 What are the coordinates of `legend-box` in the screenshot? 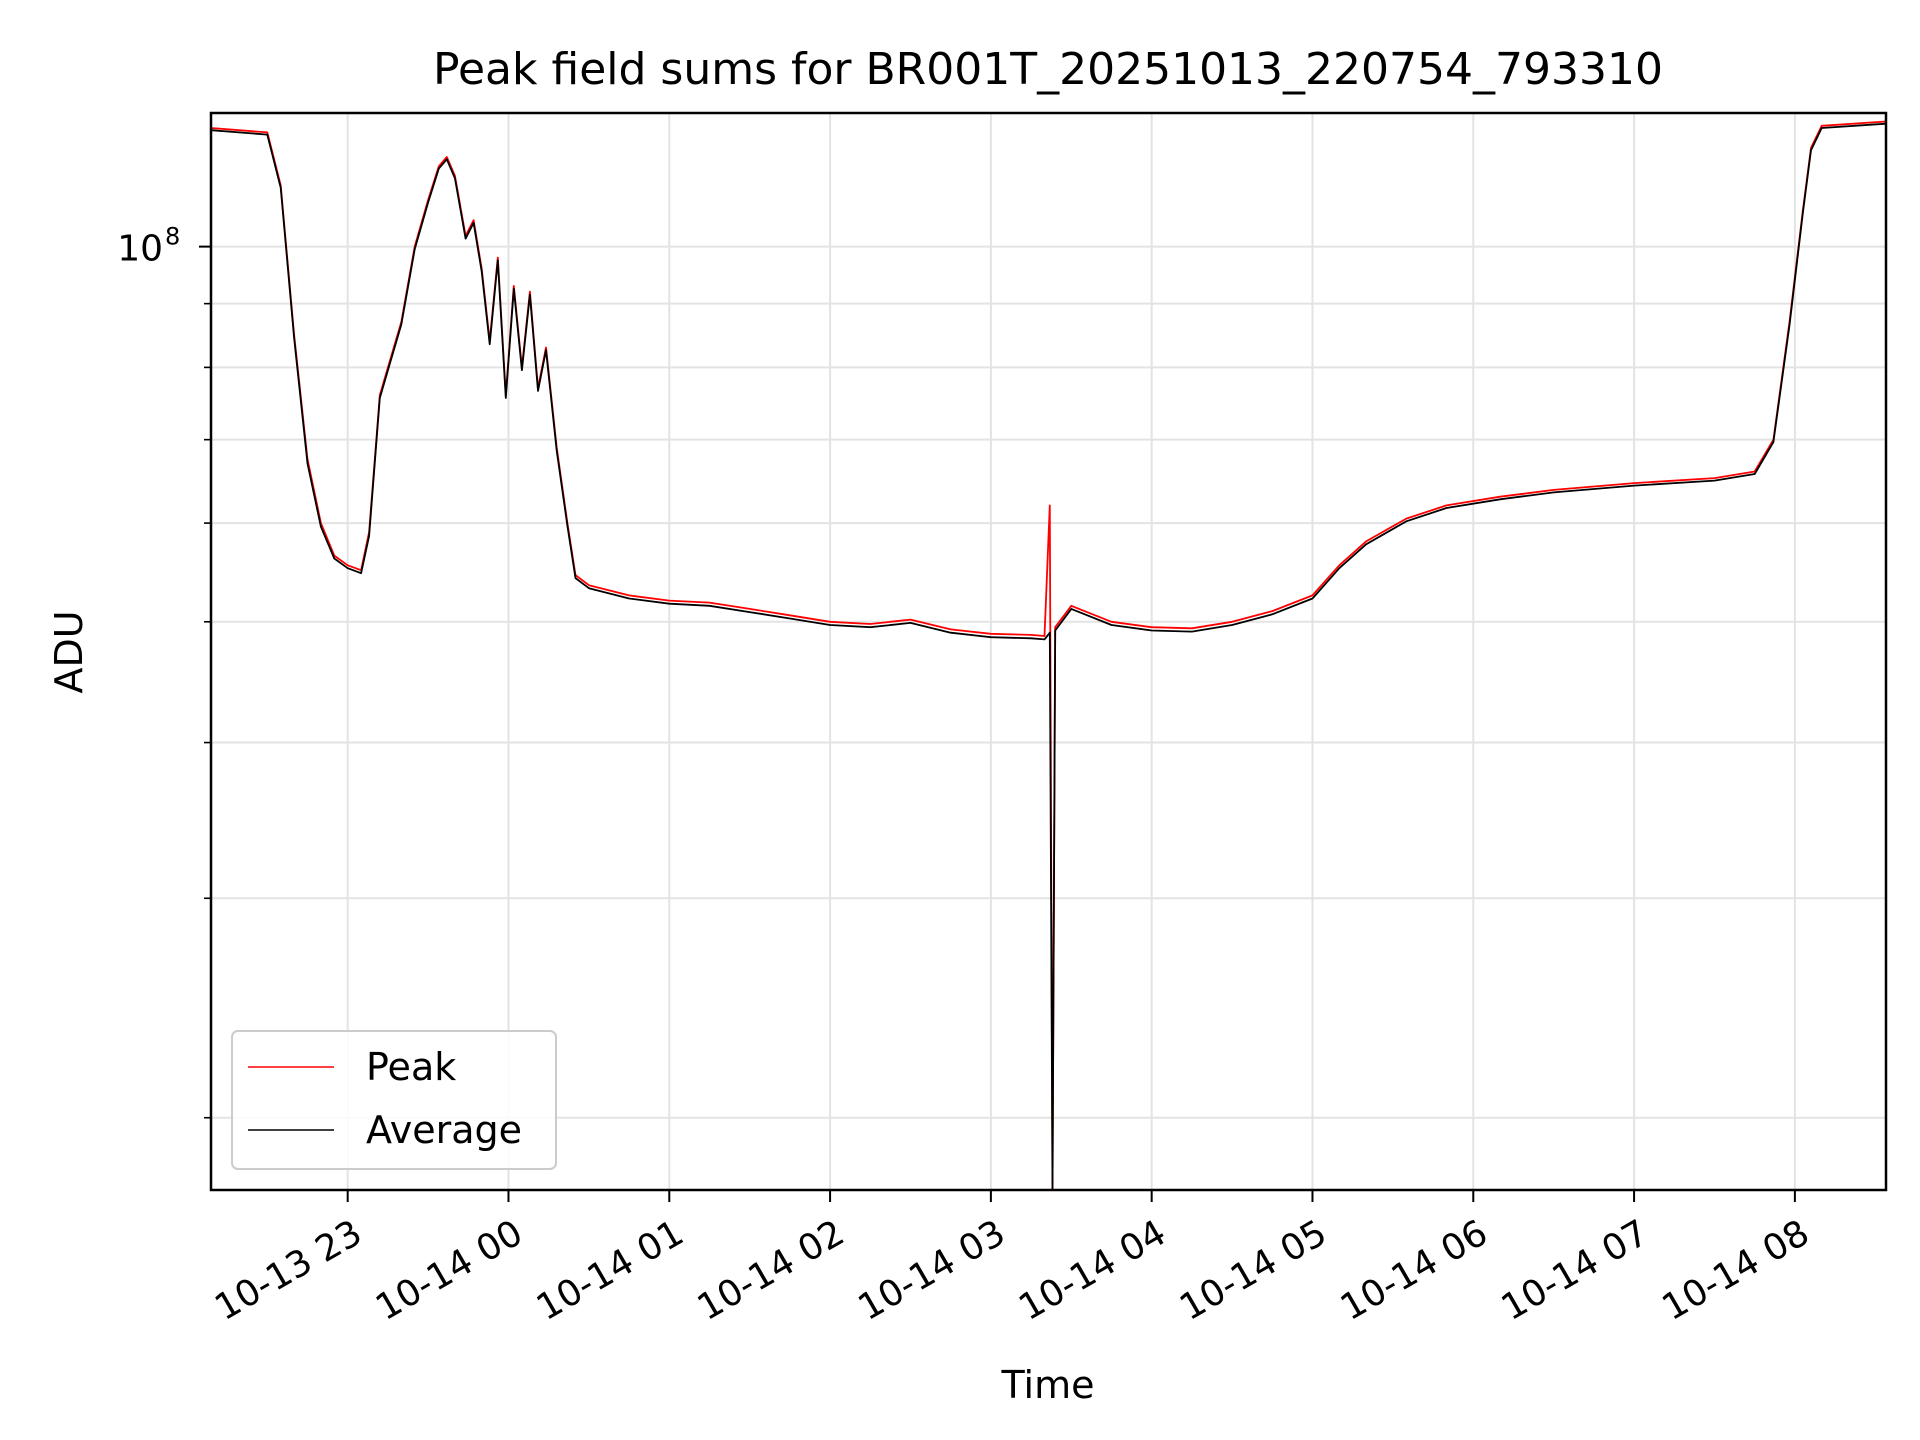 It's located at (394, 1100).